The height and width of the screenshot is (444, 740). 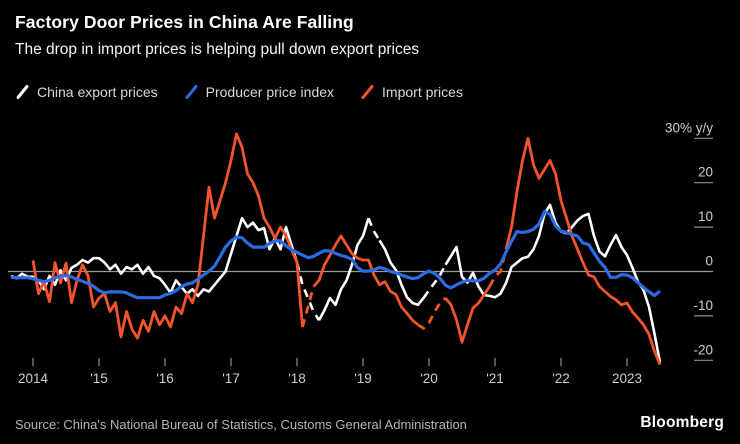 What do you see at coordinates (703, 349) in the screenshot?
I see `y-axis-label: -20` at bounding box center [703, 349].